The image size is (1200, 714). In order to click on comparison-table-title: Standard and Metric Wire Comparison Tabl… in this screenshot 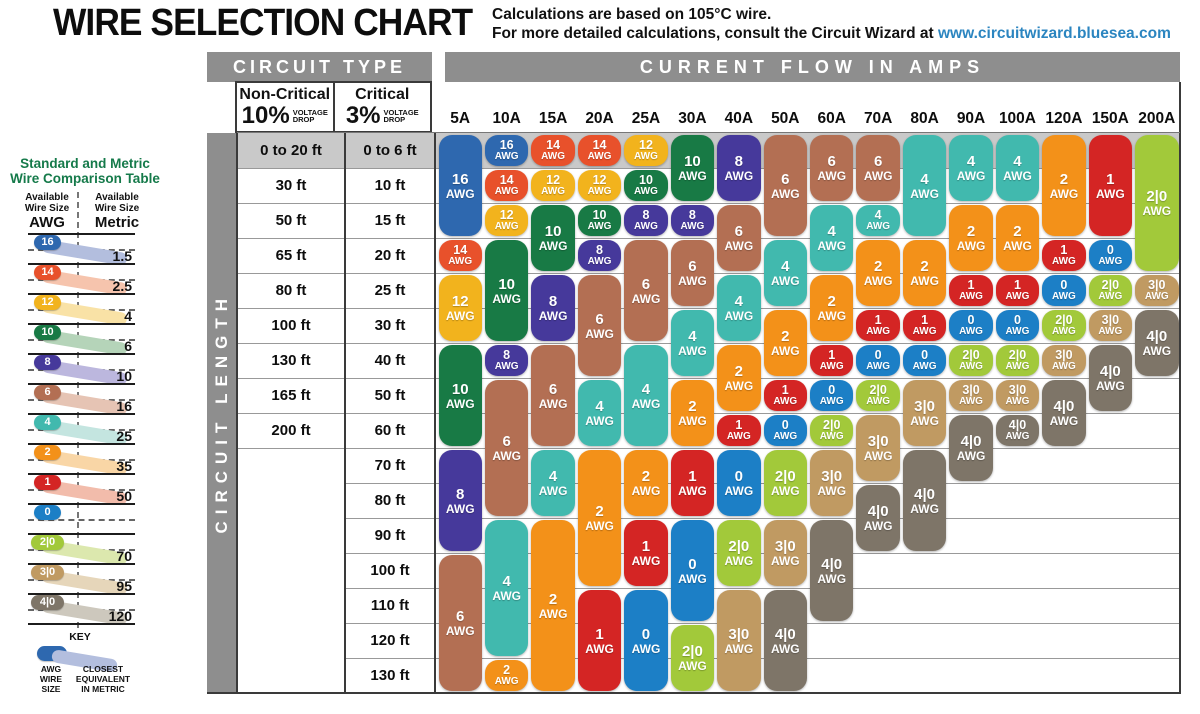, I will do `click(85, 171)`.